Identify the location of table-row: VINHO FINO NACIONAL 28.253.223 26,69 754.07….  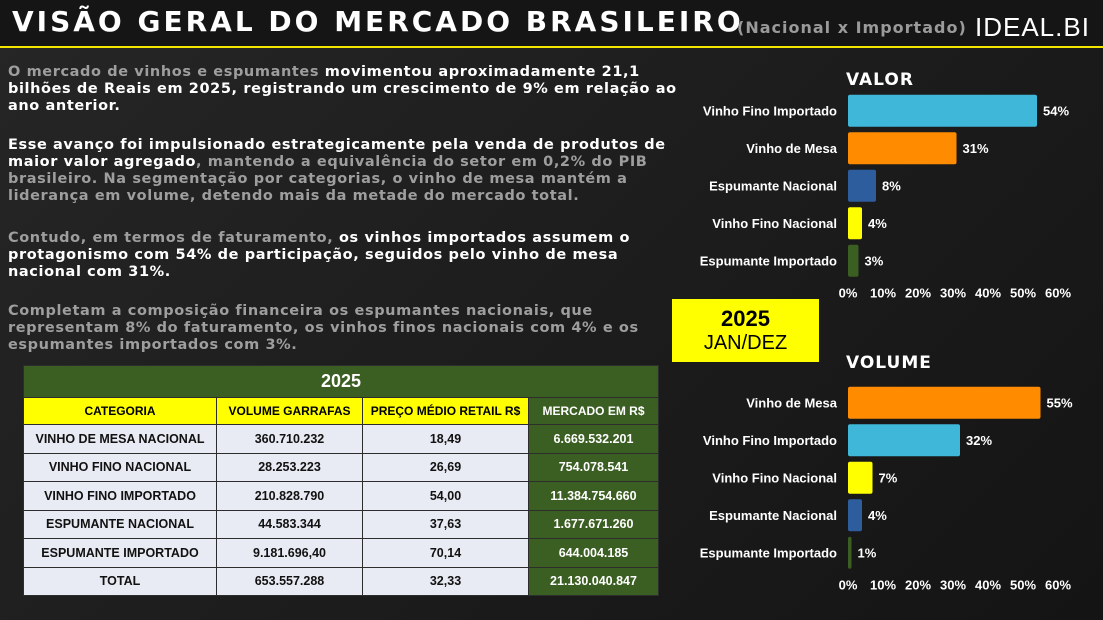
(341, 467).